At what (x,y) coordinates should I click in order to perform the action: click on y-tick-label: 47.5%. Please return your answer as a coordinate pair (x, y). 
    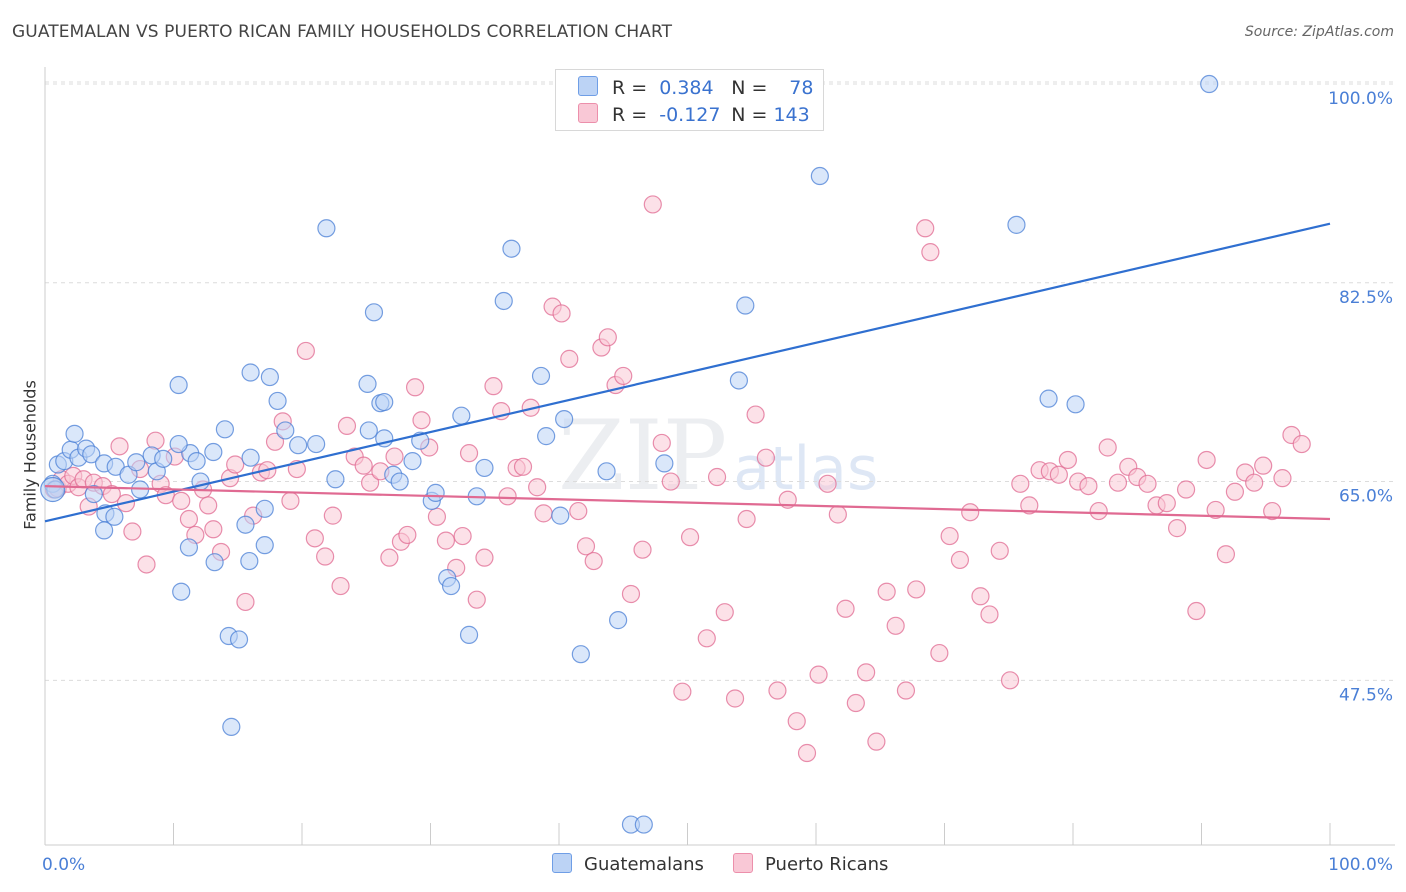
    Looking at the image, I should click on (1366, 695).